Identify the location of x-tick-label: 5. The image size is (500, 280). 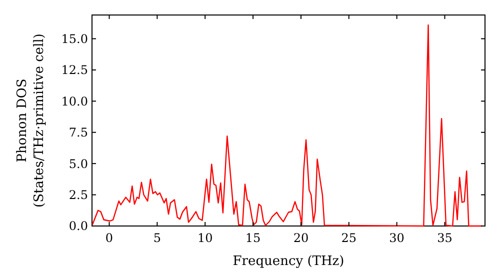
(157, 238).